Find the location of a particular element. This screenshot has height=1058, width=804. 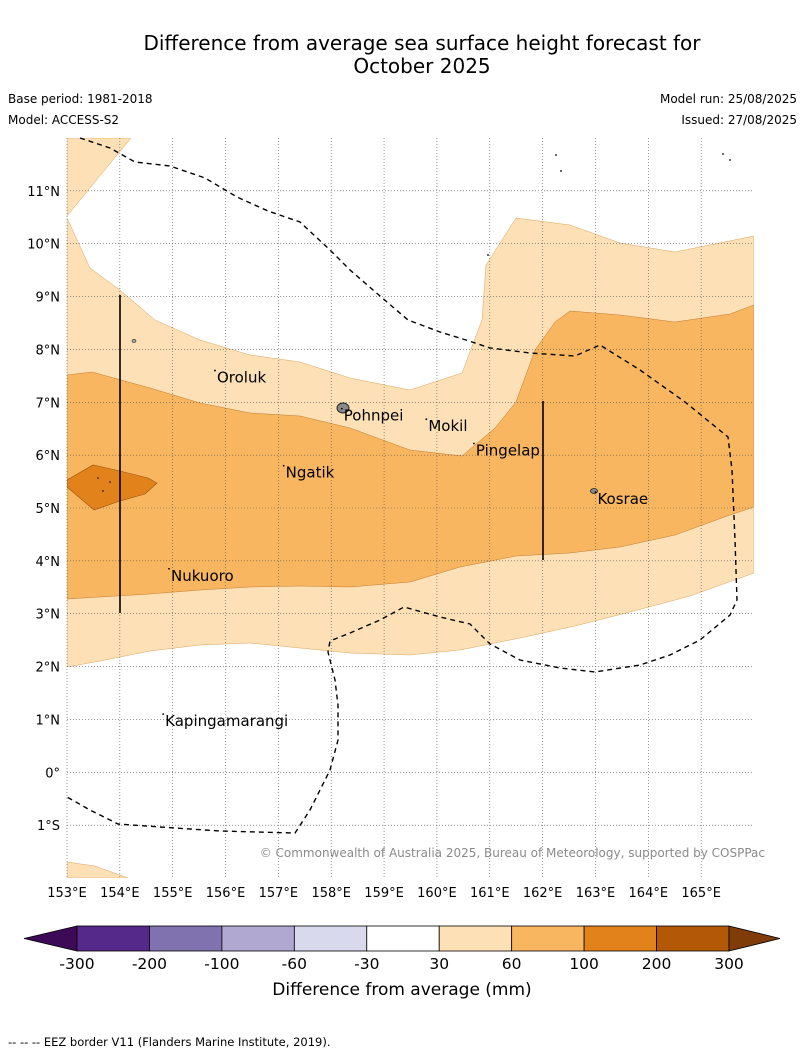

colorbar-tick-label: -30 is located at coordinates (366, 964).